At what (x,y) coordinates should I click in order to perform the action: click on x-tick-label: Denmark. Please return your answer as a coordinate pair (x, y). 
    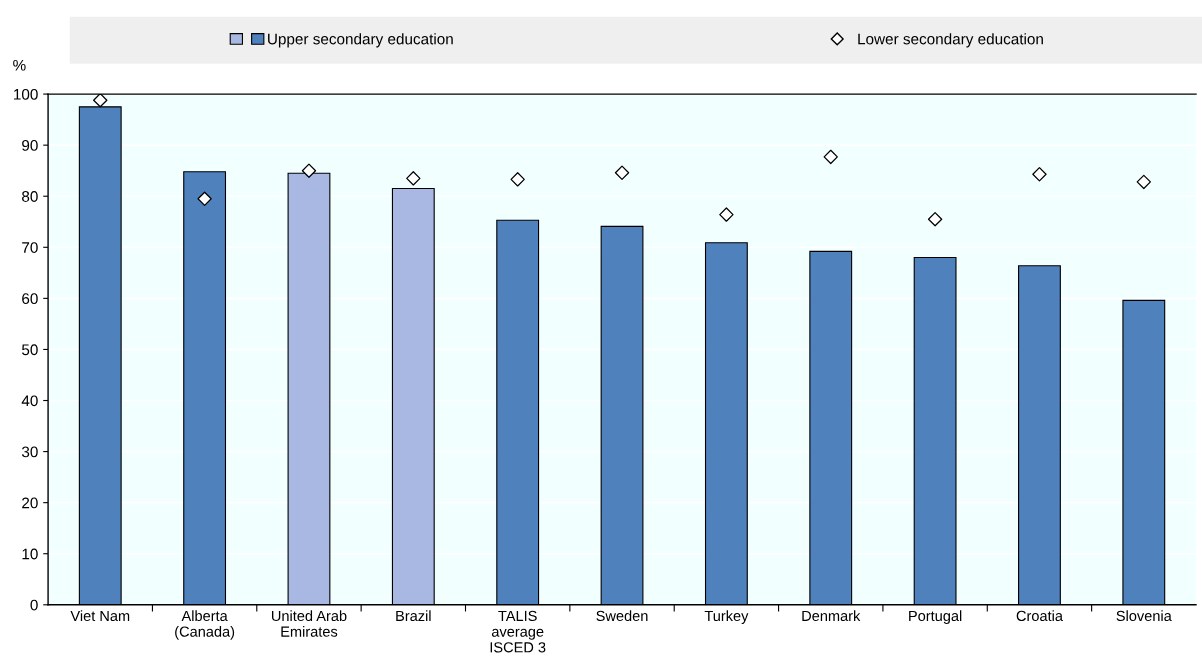
    Looking at the image, I should click on (831, 616).